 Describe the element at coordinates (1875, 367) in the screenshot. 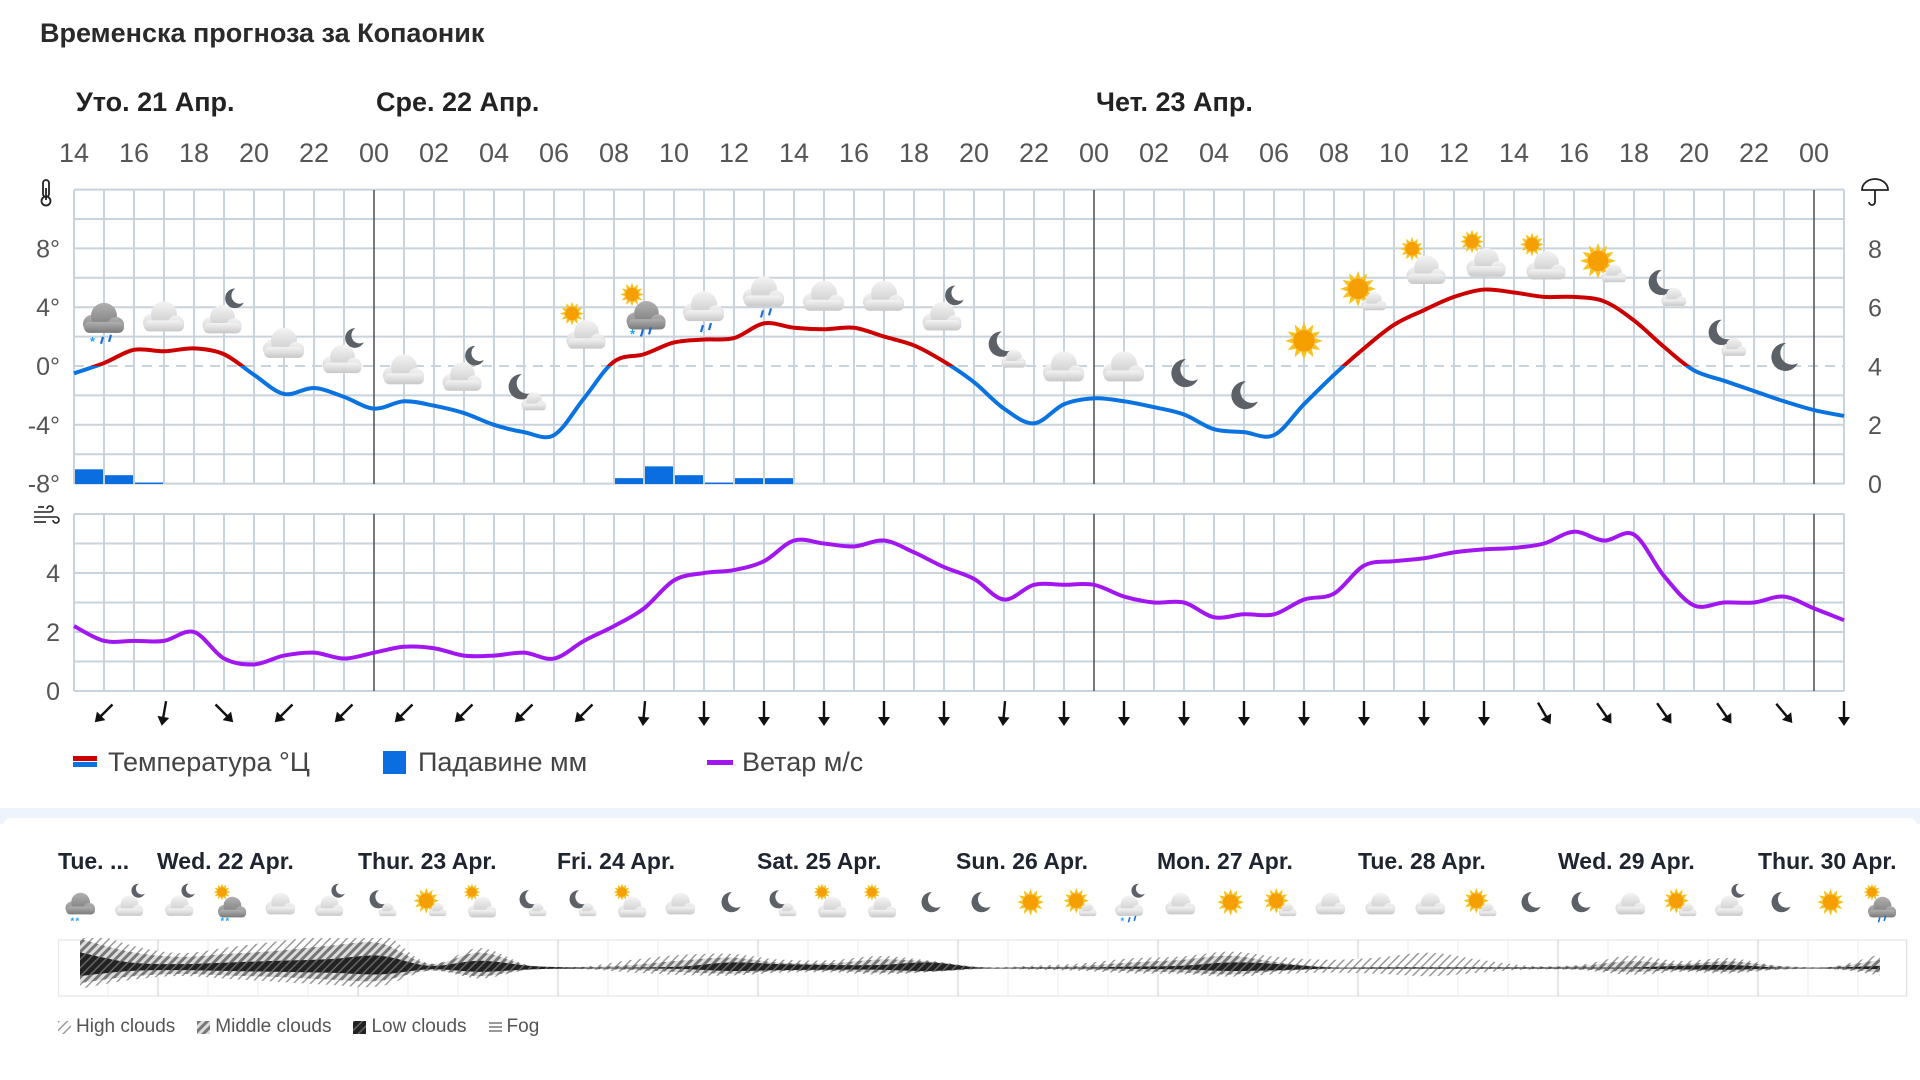

I see `precip-axis-tick: 4` at that location.